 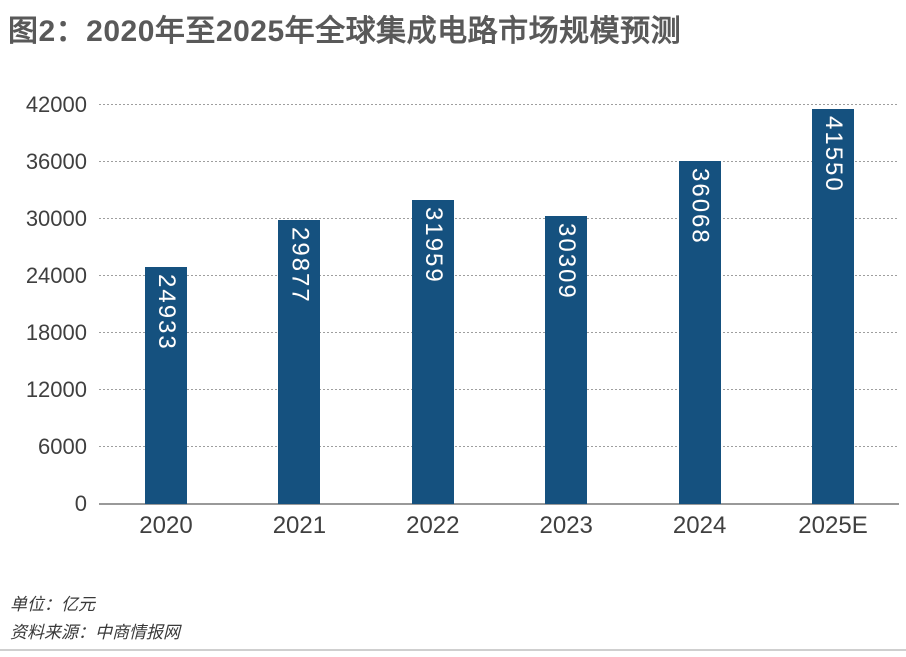 What do you see at coordinates (833, 155) in the screenshot?
I see `bar-value-label: 41550` at bounding box center [833, 155].